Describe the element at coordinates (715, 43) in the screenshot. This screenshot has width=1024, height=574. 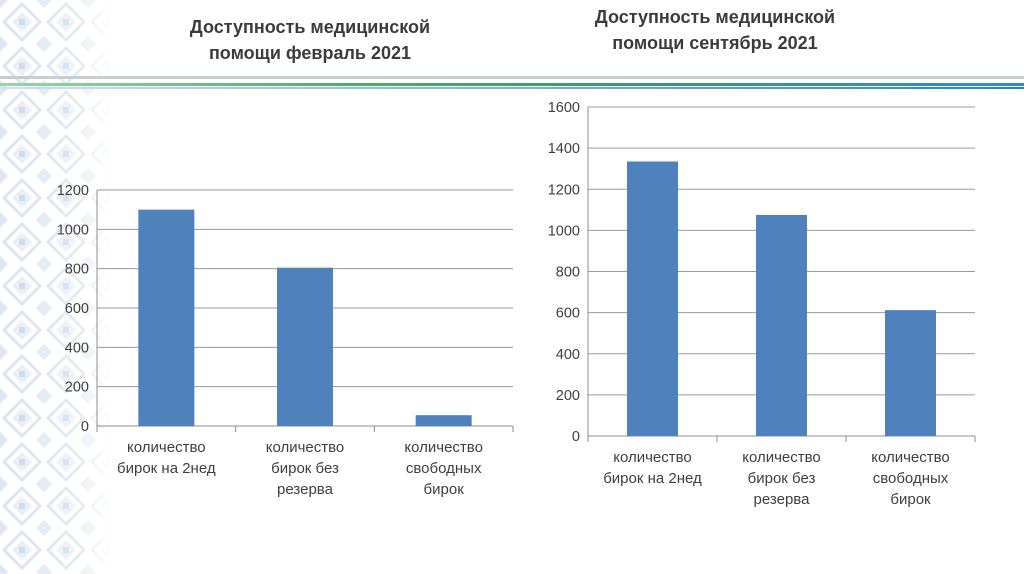
I see `chart-title-line: помощи сентябрь 2021` at that location.